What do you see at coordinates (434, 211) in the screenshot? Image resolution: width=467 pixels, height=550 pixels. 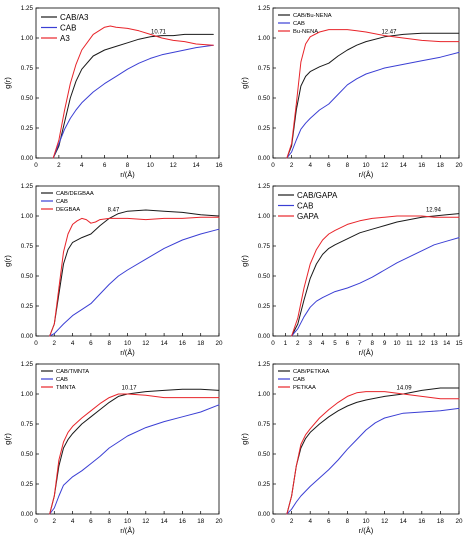 I see `annotation-label: 12.94` at bounding box center [434, 211].